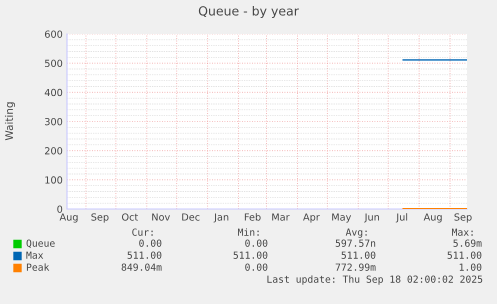 The width and height of the screenshot is (497, 304). Describe the element at coordinates (53, 122) in the screenshot. I see `y-tick-label: 300` at that location.